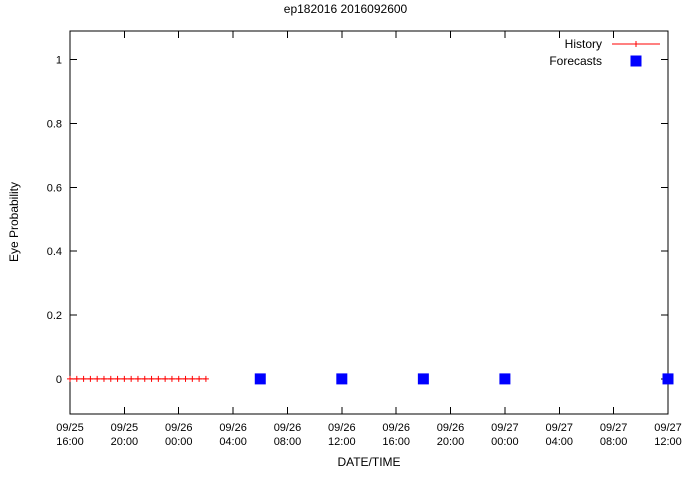  What do you see at coordinates (59, 61) in the screenshot?
I see `y-tick-label: 1` at bounding box center [59, 61].